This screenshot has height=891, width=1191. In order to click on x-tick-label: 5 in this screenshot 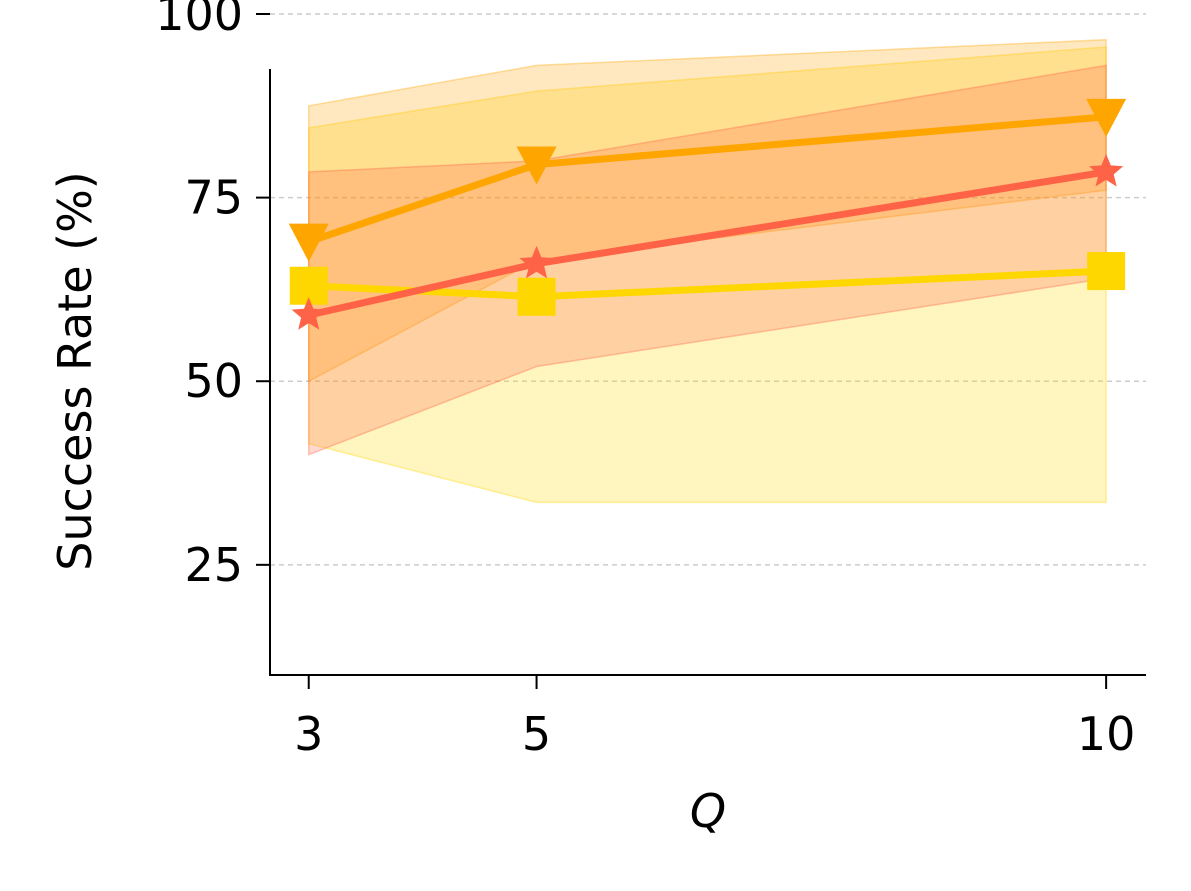, I will do `click(536, 734)`.